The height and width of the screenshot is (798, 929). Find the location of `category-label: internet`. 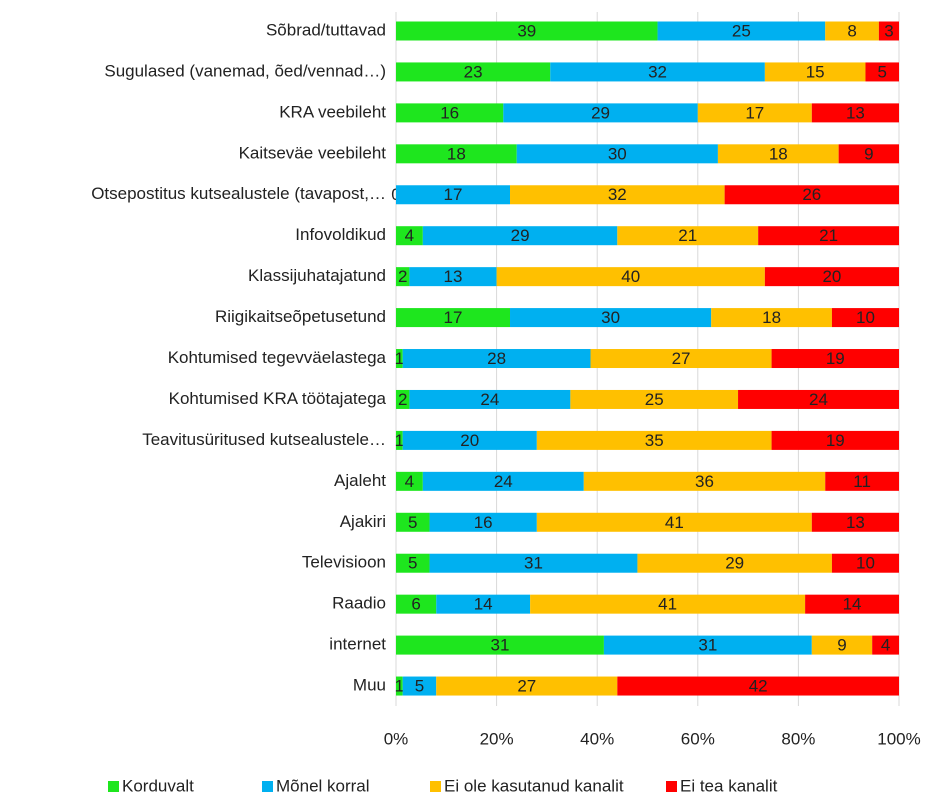

category-label: internet is located at coordinates (357, 644).